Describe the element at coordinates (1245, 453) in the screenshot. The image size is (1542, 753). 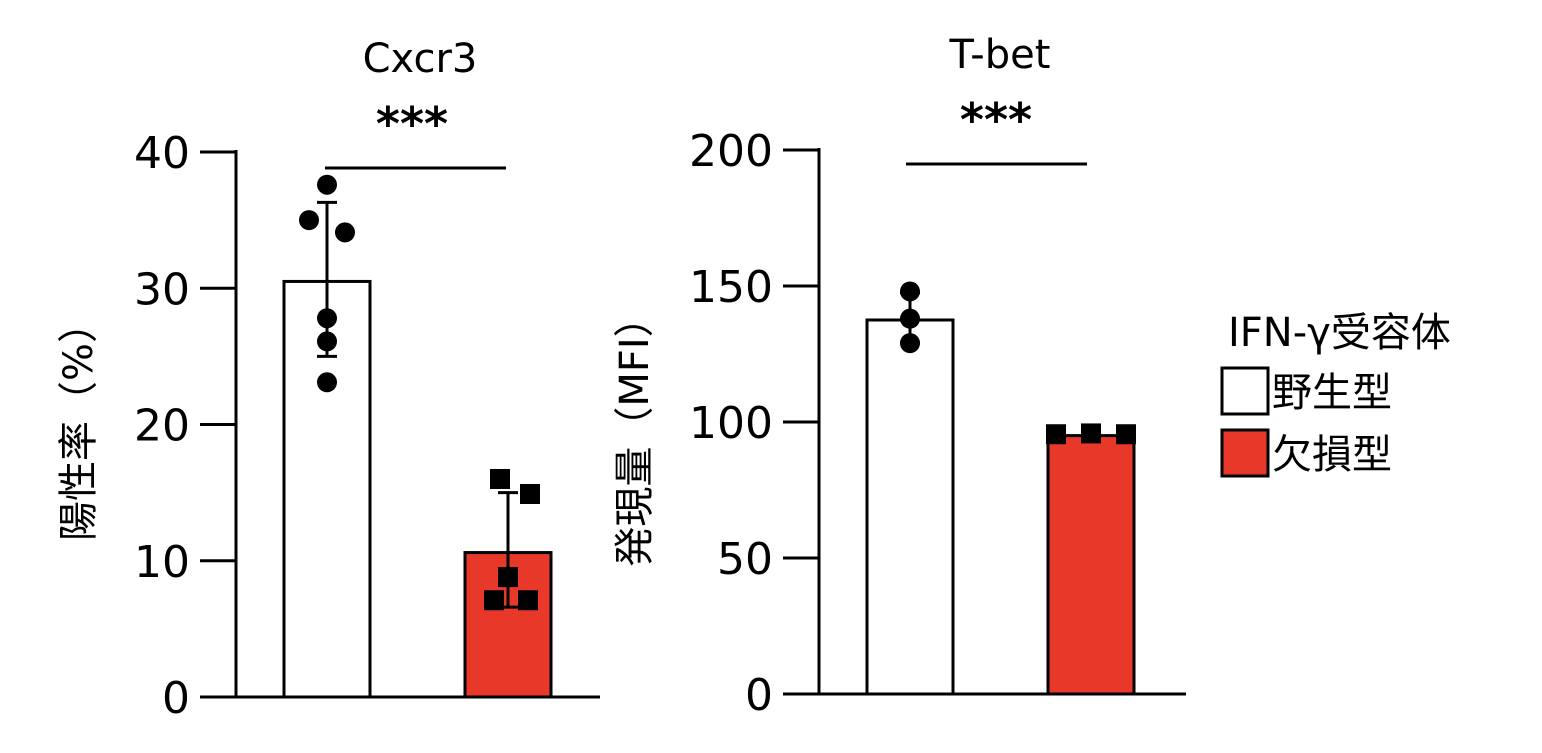
I see `legend-swatch-knockout` at that location.